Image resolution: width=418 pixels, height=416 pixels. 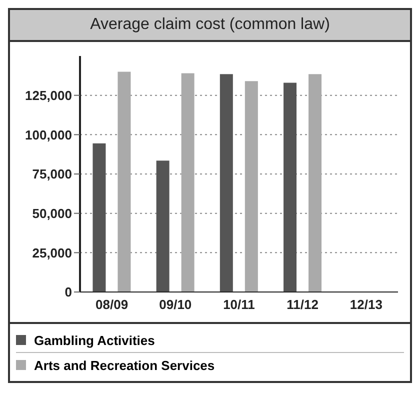 I want to click on legend-label: Gambling Activities, so click(x=94, y=341).